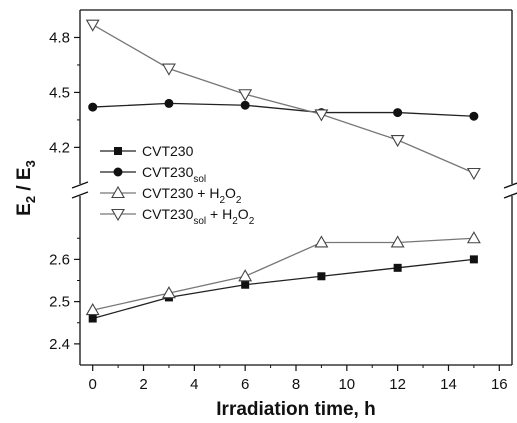  Describe the element at coordinates (26, 188) in the screenshot. I see `y-axis-title: E2 / E3` at that location.